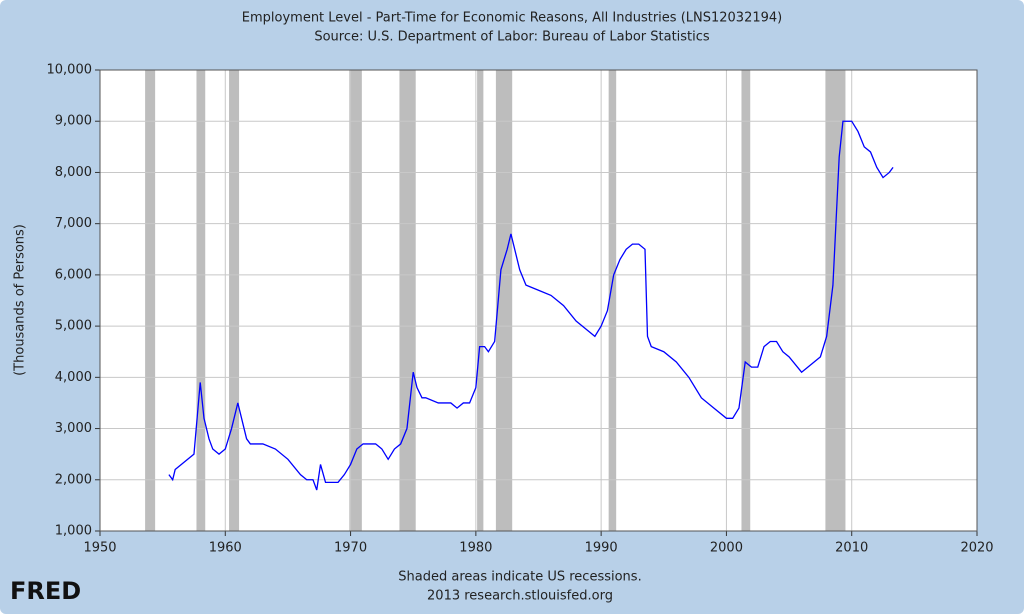 Image resolution: width=1024 pixels, height=614 pixels. What do you see at coordinates (70, 70) in the screenshot?
I see `y-tick-label: 10,000` at bounding box center [70, 70].